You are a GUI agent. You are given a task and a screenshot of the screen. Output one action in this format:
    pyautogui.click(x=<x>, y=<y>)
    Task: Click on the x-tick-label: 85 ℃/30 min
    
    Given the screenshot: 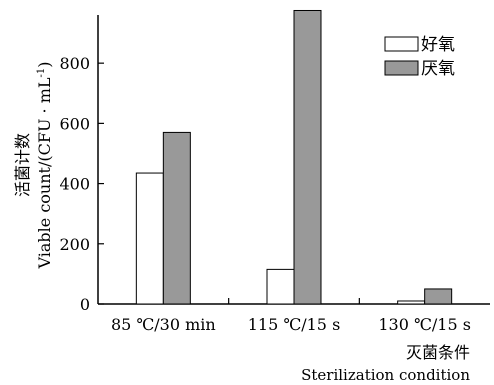 What is the action you would take?
    pyautogui.click(x=163, y=324)
    